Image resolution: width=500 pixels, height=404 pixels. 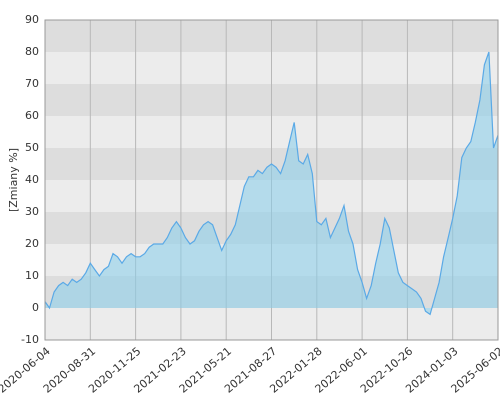 What do you see at coordinates (32, 19) in the screenshot?
I see `y-tick-label: 90` at bounding box center [32, 19].